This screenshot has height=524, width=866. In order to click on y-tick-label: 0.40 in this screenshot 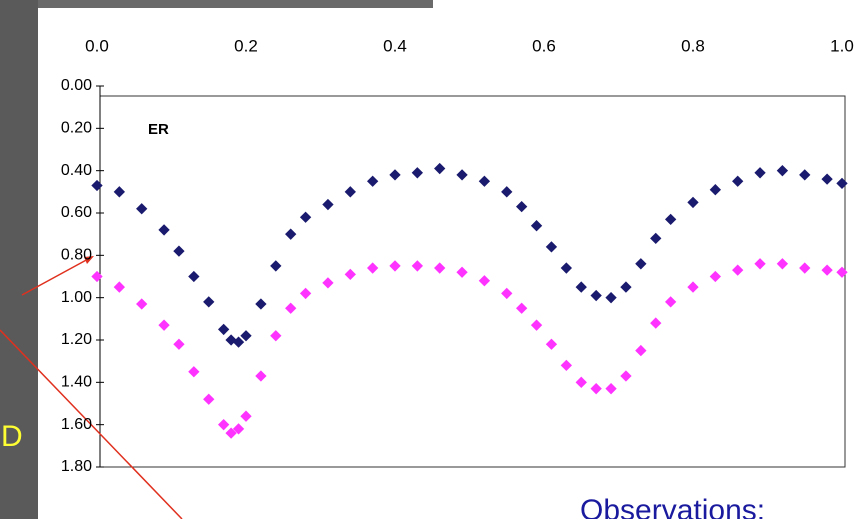, I will do `click(76, 170)`.